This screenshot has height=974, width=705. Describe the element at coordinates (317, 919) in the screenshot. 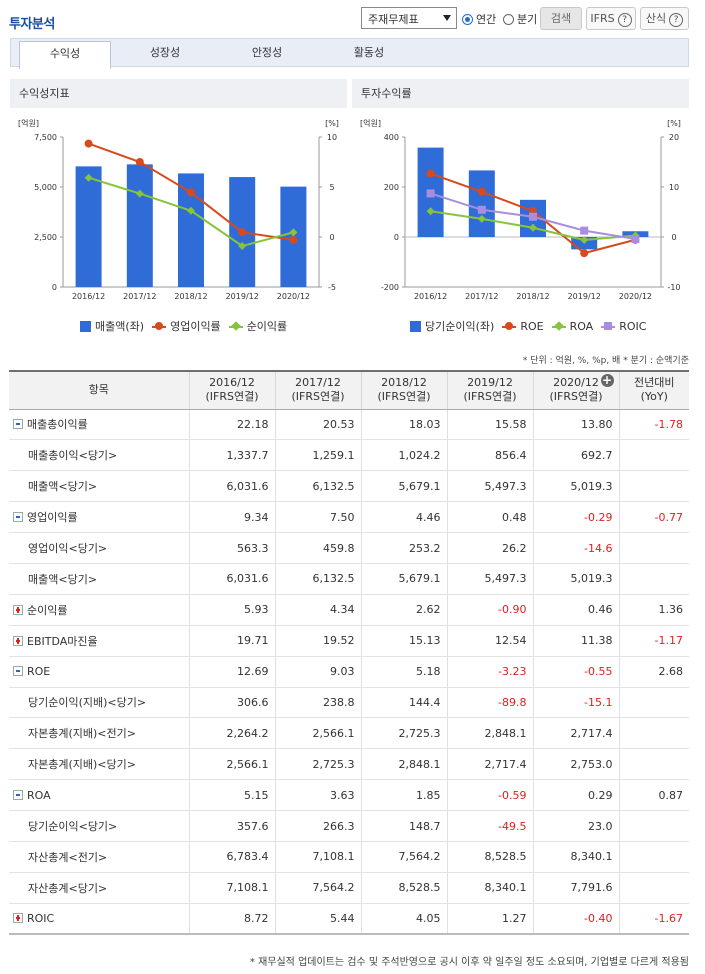

I see `value-cell: 5.44` at that location.